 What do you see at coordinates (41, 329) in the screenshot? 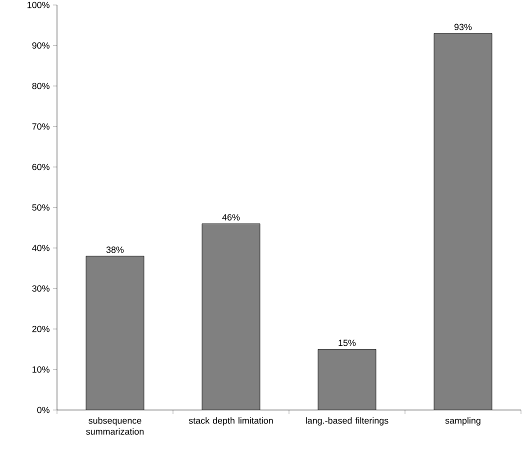
I see `y-tick-label: 20%` at bounding box center [41, 329].